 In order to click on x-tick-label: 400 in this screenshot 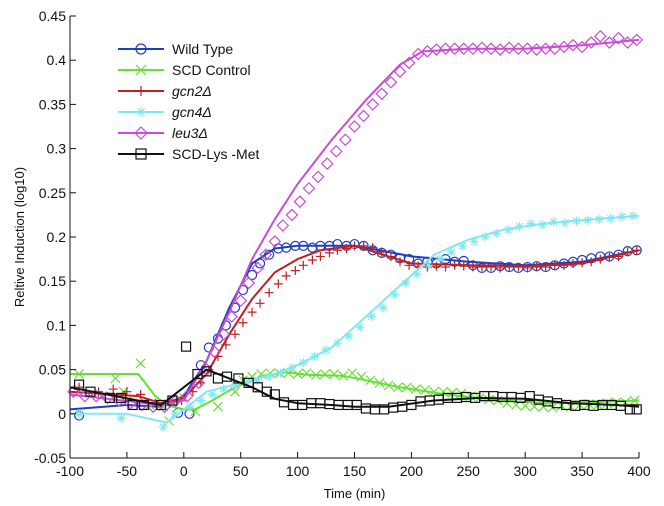, I will do `click(639, 471)`.